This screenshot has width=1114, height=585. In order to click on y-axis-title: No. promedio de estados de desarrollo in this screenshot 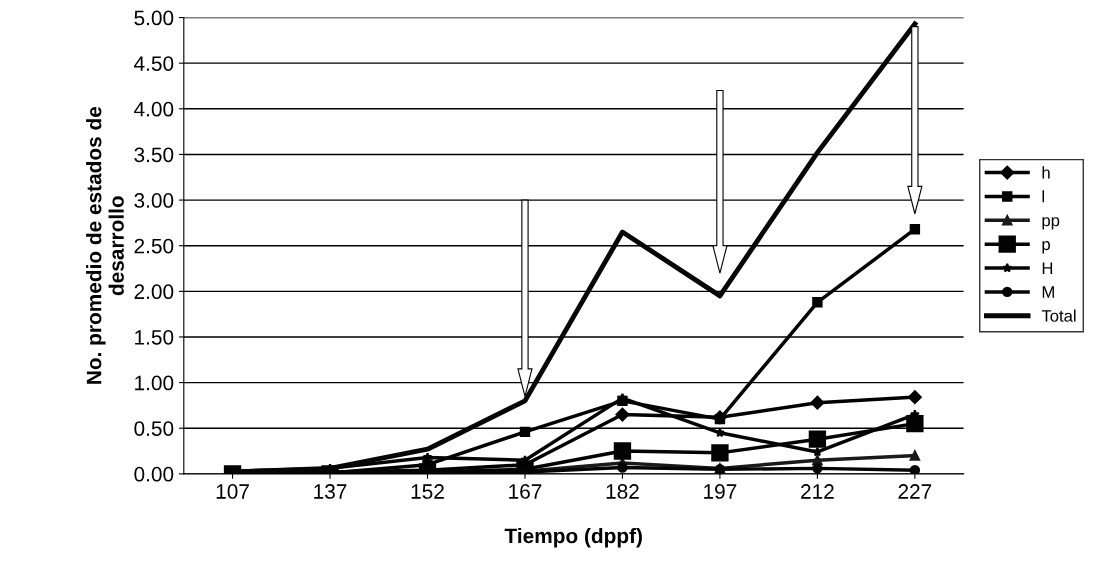, I will do `click(105, 245)`.